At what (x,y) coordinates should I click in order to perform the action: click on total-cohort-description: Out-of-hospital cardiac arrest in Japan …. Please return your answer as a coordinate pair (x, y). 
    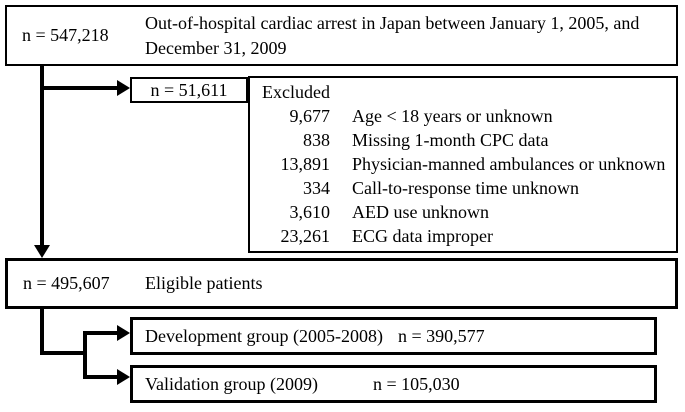
    Looking at the image, I should click on (392, 35).